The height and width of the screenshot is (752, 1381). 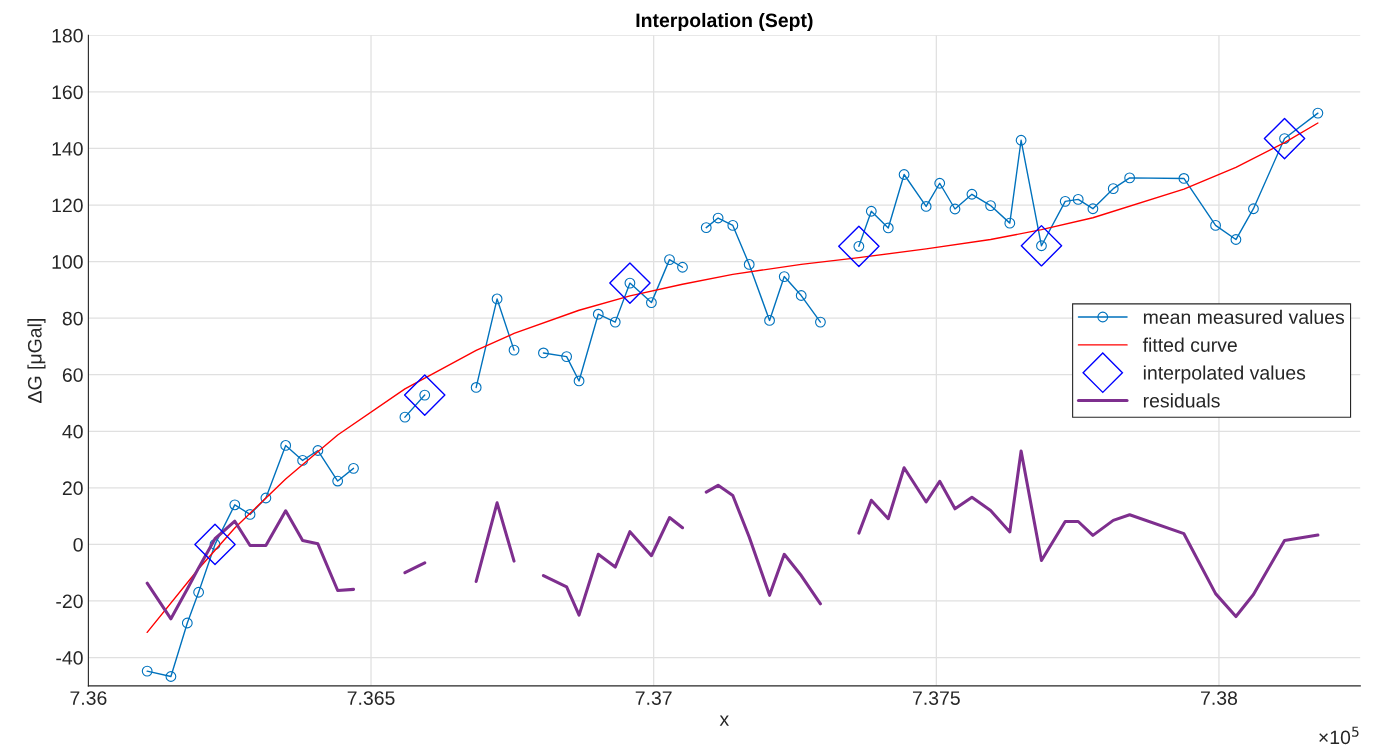 What do you see at coordinates (1219, 698) in the screenshot?
I see `x-tick-label: 7.38` at bounding box center [1219, 698].